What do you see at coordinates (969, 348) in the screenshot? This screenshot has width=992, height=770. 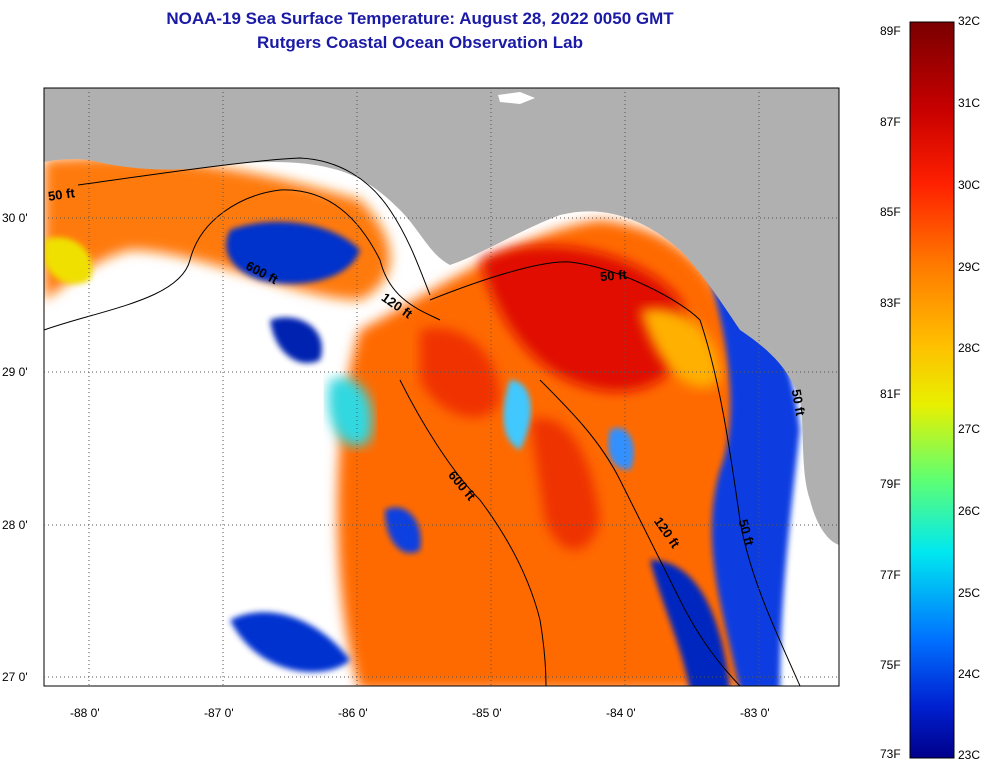 I see `colorbar-c-label: 28C` at bounding box center [969, 348].